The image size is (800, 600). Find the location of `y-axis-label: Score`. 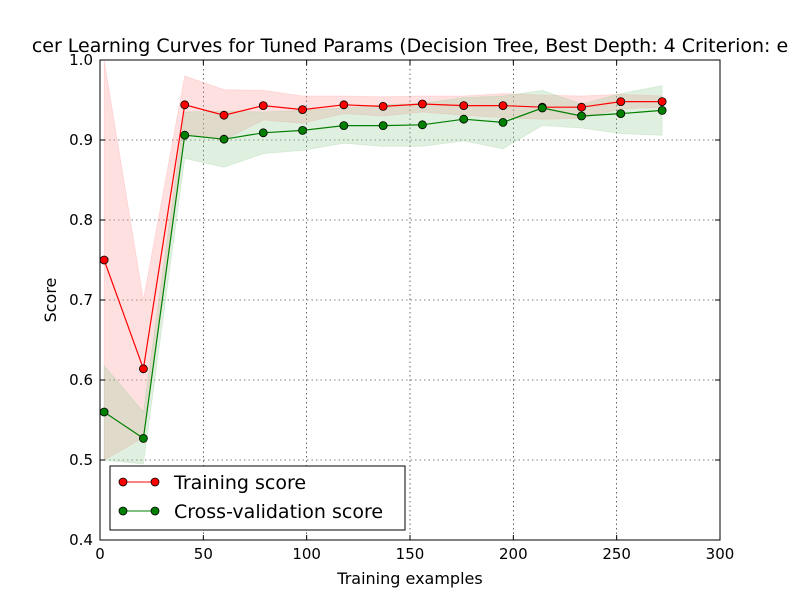

y-axis-label: Score is located at coordinates (50, 300).